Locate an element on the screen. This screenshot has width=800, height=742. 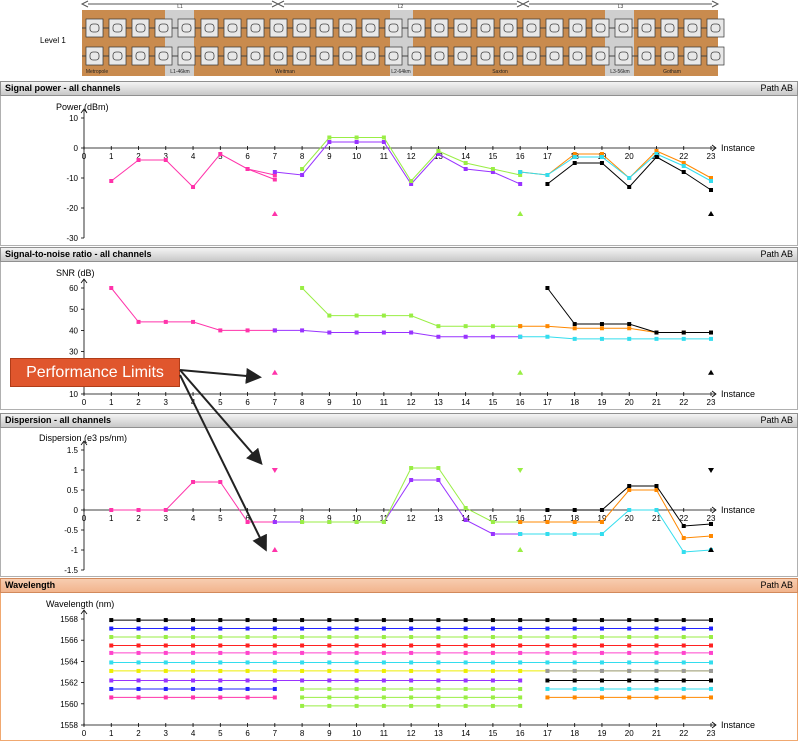
y-tick-label: 1566 is located at coordinates (69, 640).